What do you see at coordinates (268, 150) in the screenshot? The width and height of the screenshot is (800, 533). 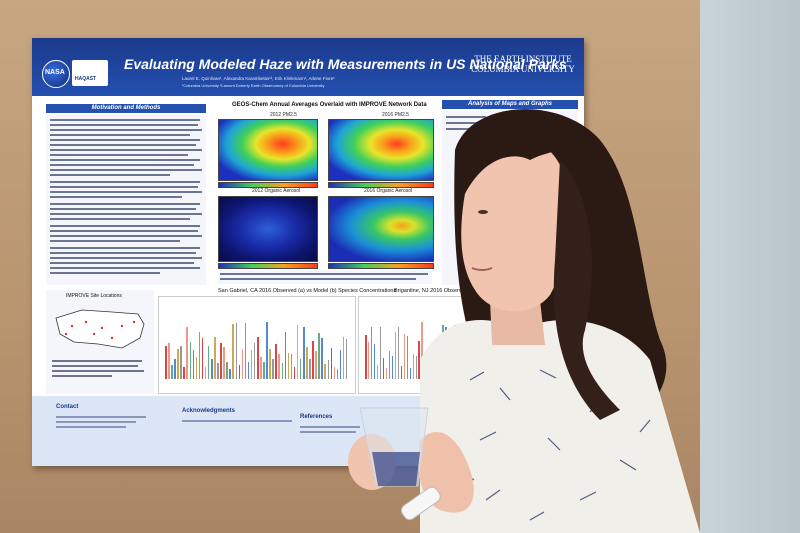 I see `map-2012-pm25` at bounding box center [268, 150].